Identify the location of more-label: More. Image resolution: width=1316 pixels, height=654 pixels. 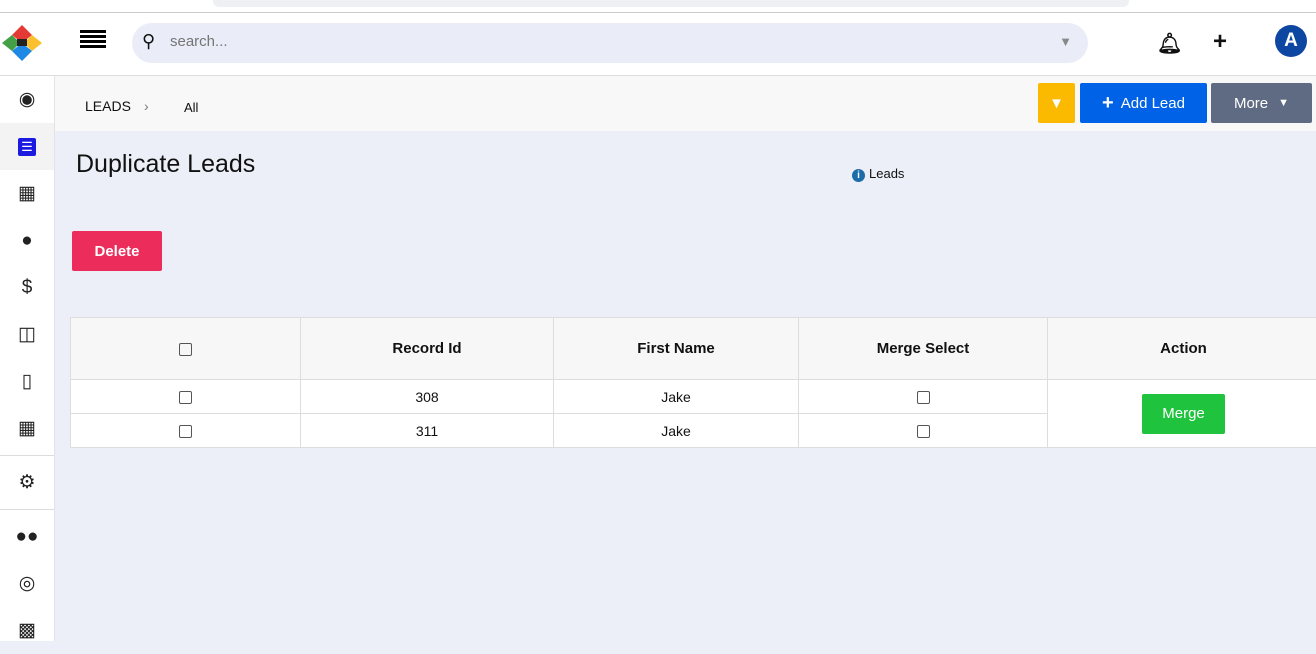
(1251, 103).